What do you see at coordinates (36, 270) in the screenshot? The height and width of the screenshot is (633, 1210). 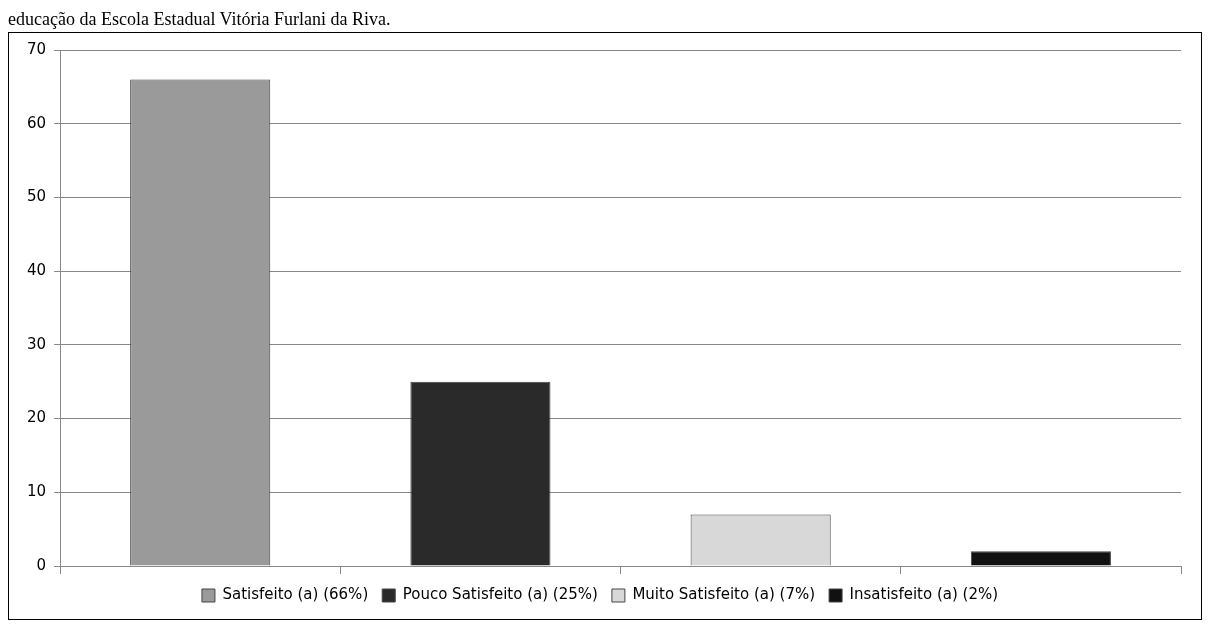 I see `y-tick-label: 40` at bounding box center [36, 270].